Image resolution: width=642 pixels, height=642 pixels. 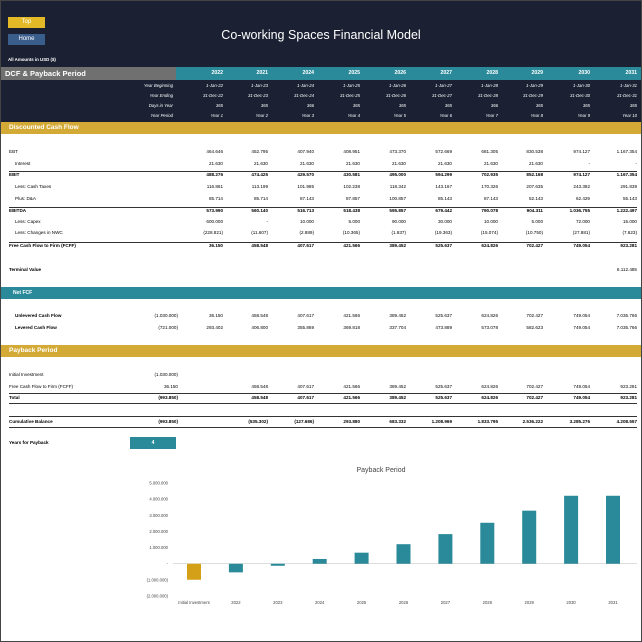 What do you see at coordinates (446, 73) in the screenshot?
I see `year-header: 2027` at bounding box center [446, 73].